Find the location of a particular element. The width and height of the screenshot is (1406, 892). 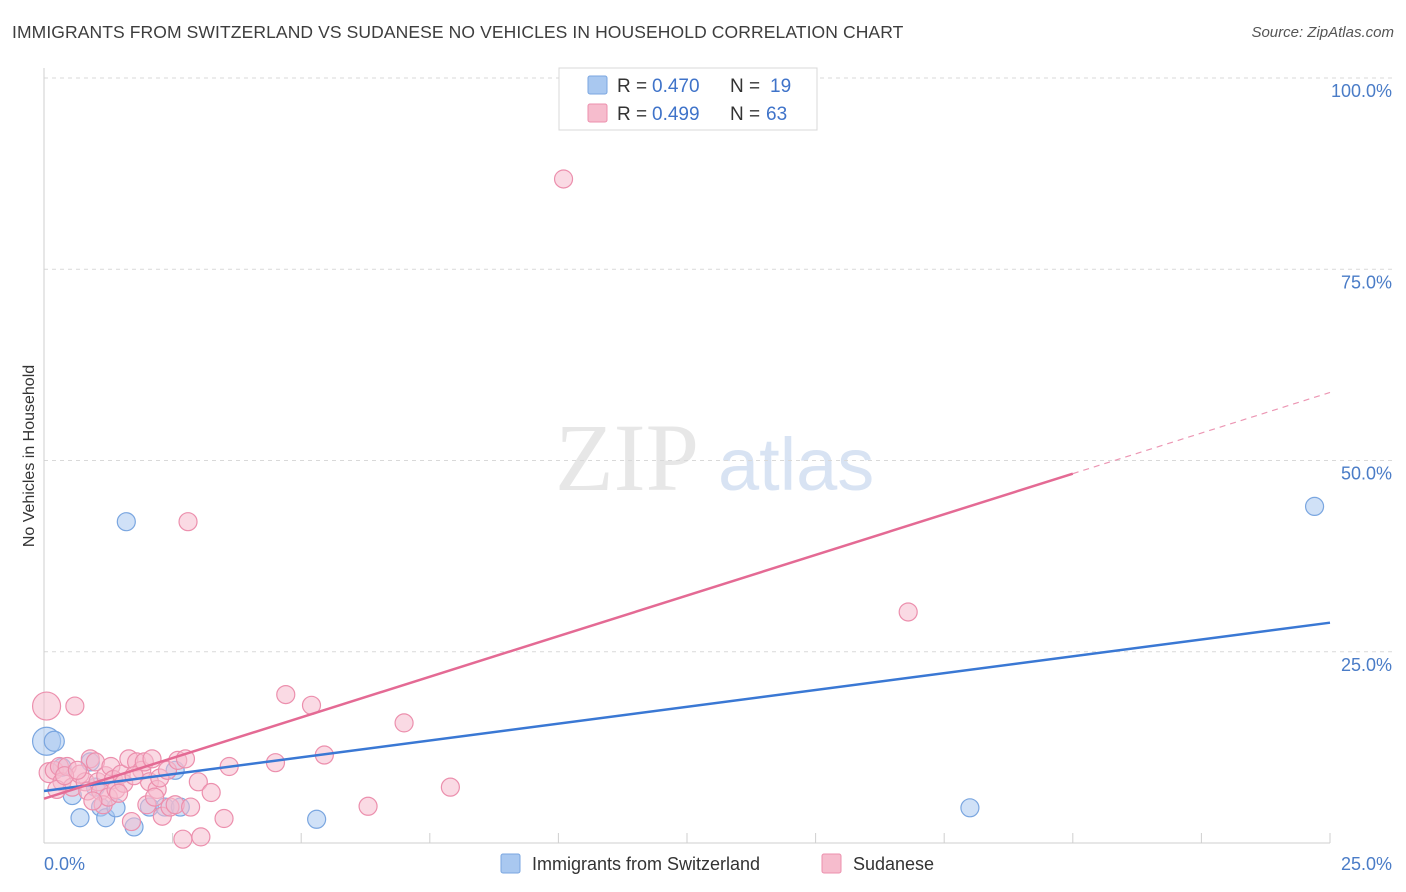

y-tick-label: 25.0% is located at coordinates (1366, 665).